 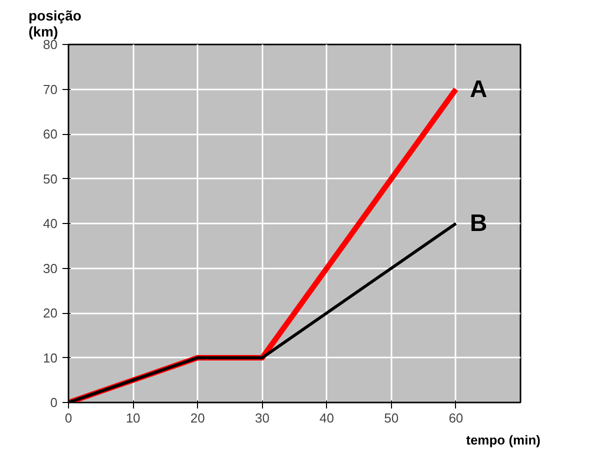 I want to click on y-tick-label: 20, so click(x=50, y=313).